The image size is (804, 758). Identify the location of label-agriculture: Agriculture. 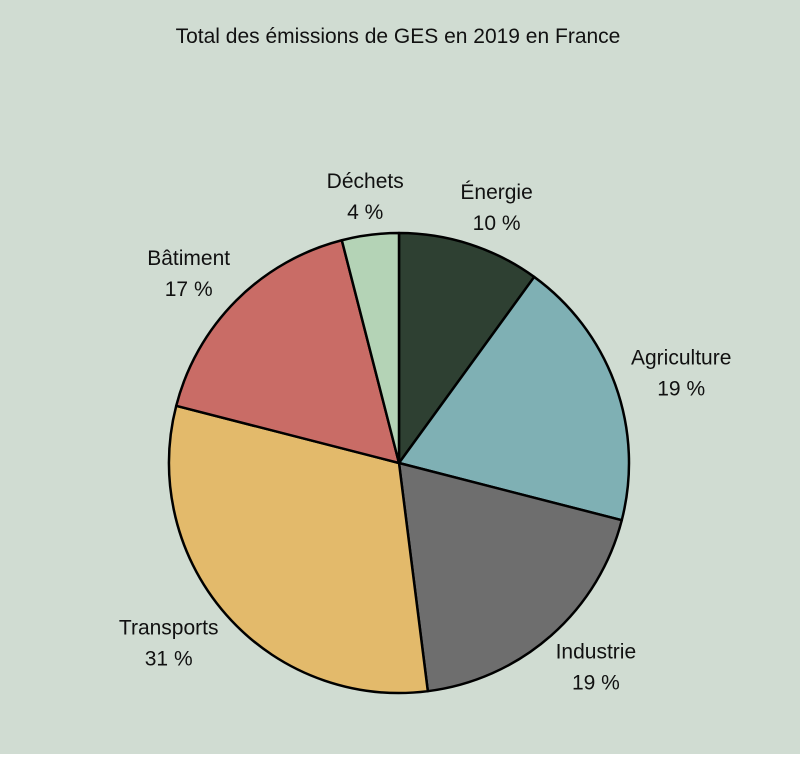
(681, 358).